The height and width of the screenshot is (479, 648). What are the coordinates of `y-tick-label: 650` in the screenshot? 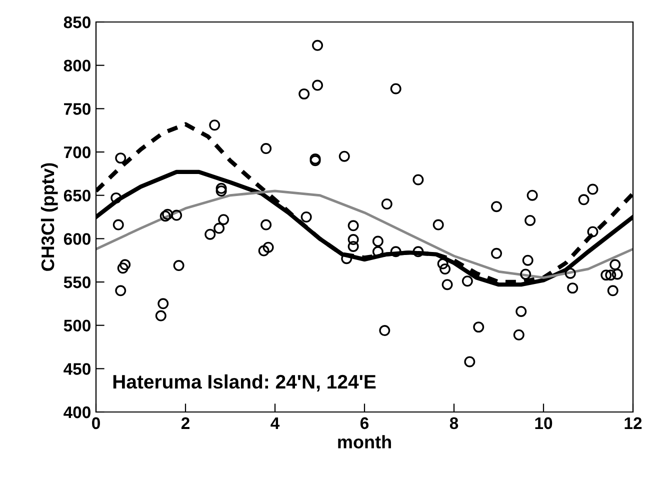 It's located at (77, 196).